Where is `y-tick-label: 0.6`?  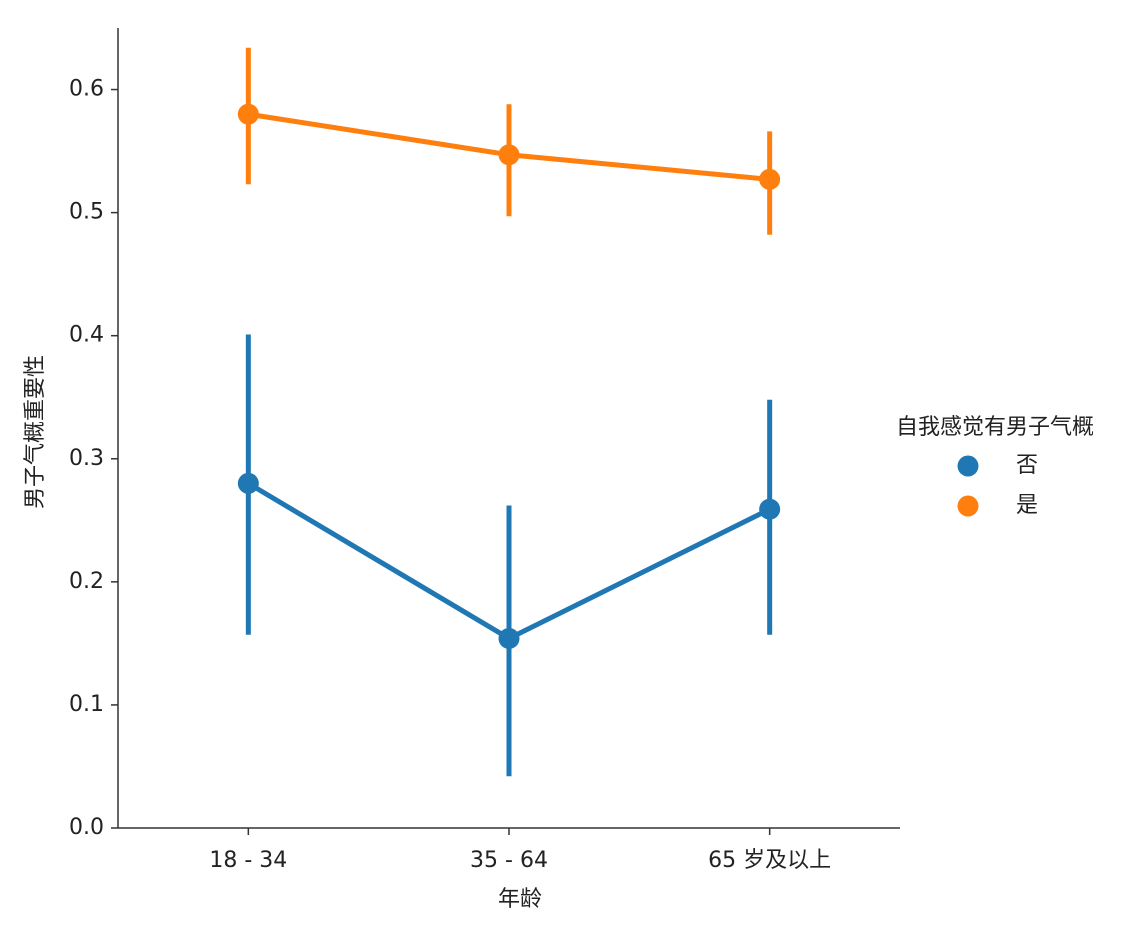
y-tick-label: 0.6 is located at coordinates (86, 89).